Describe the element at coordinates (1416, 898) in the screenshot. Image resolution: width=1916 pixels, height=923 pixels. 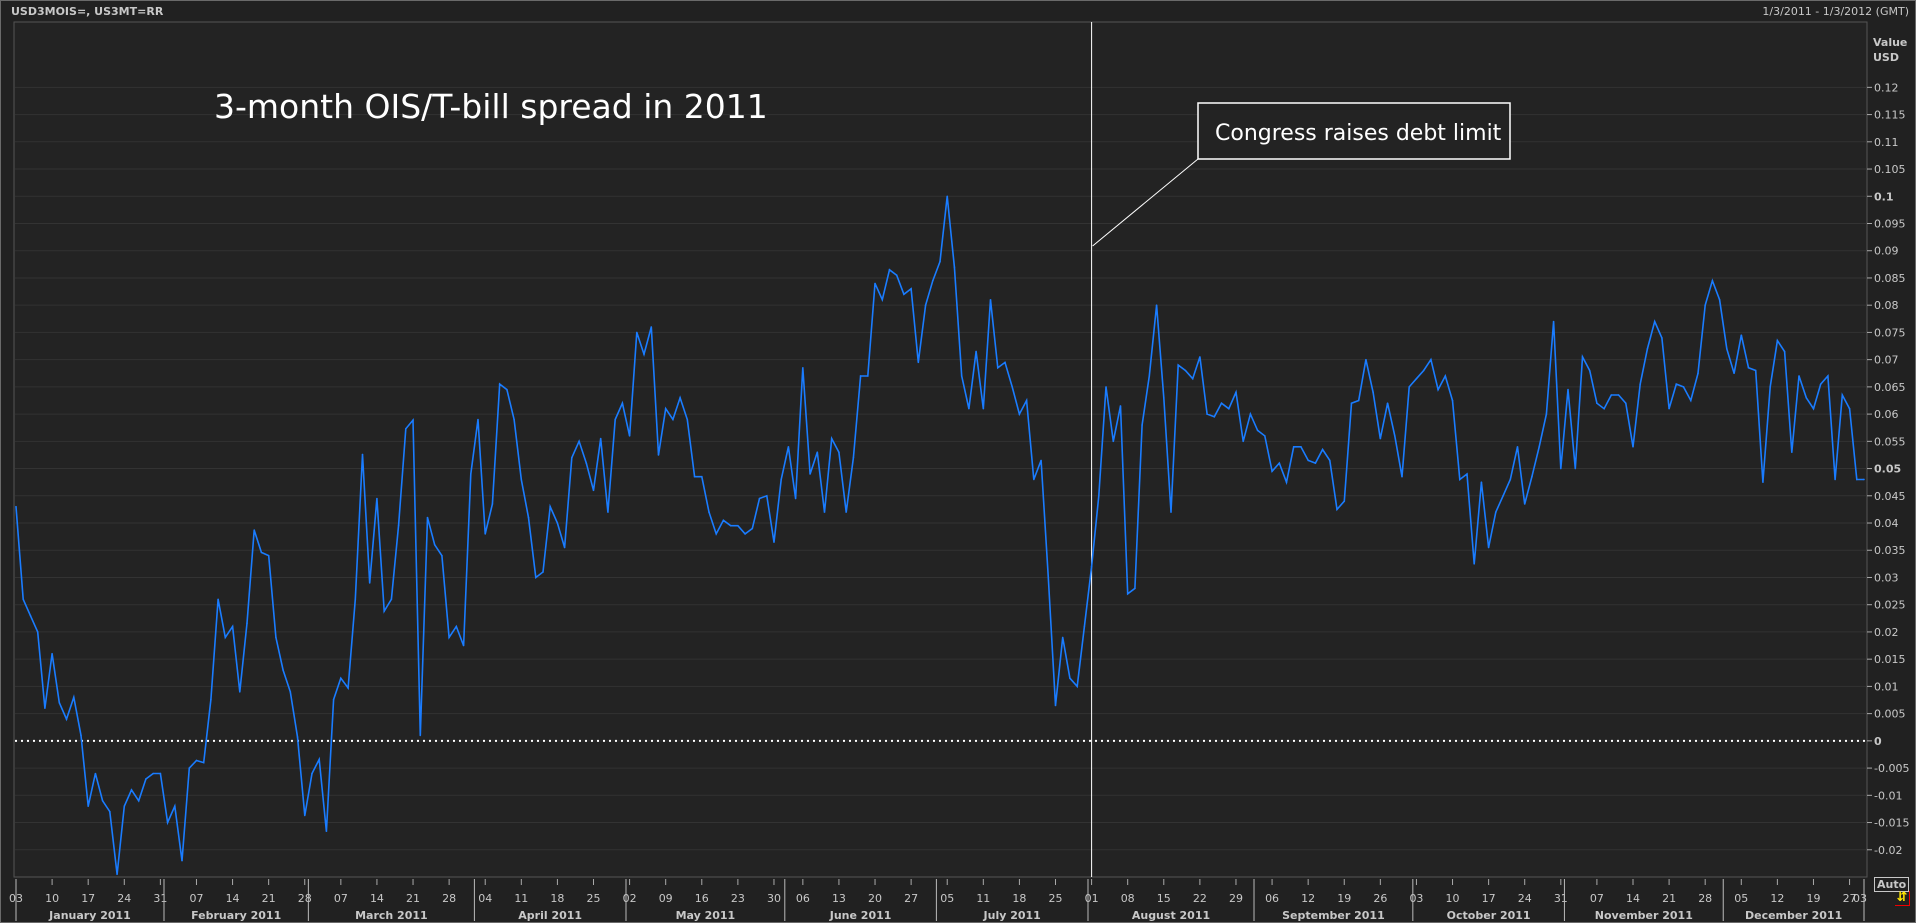
I see `x-tick-label: 03` at that location.